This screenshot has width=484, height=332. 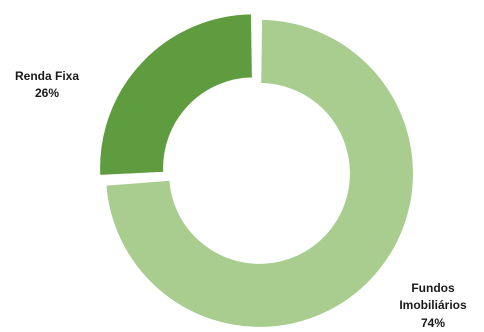 I want to click on slice-label-renda-fixa-percent: 26%, so click(x=47, y=93).